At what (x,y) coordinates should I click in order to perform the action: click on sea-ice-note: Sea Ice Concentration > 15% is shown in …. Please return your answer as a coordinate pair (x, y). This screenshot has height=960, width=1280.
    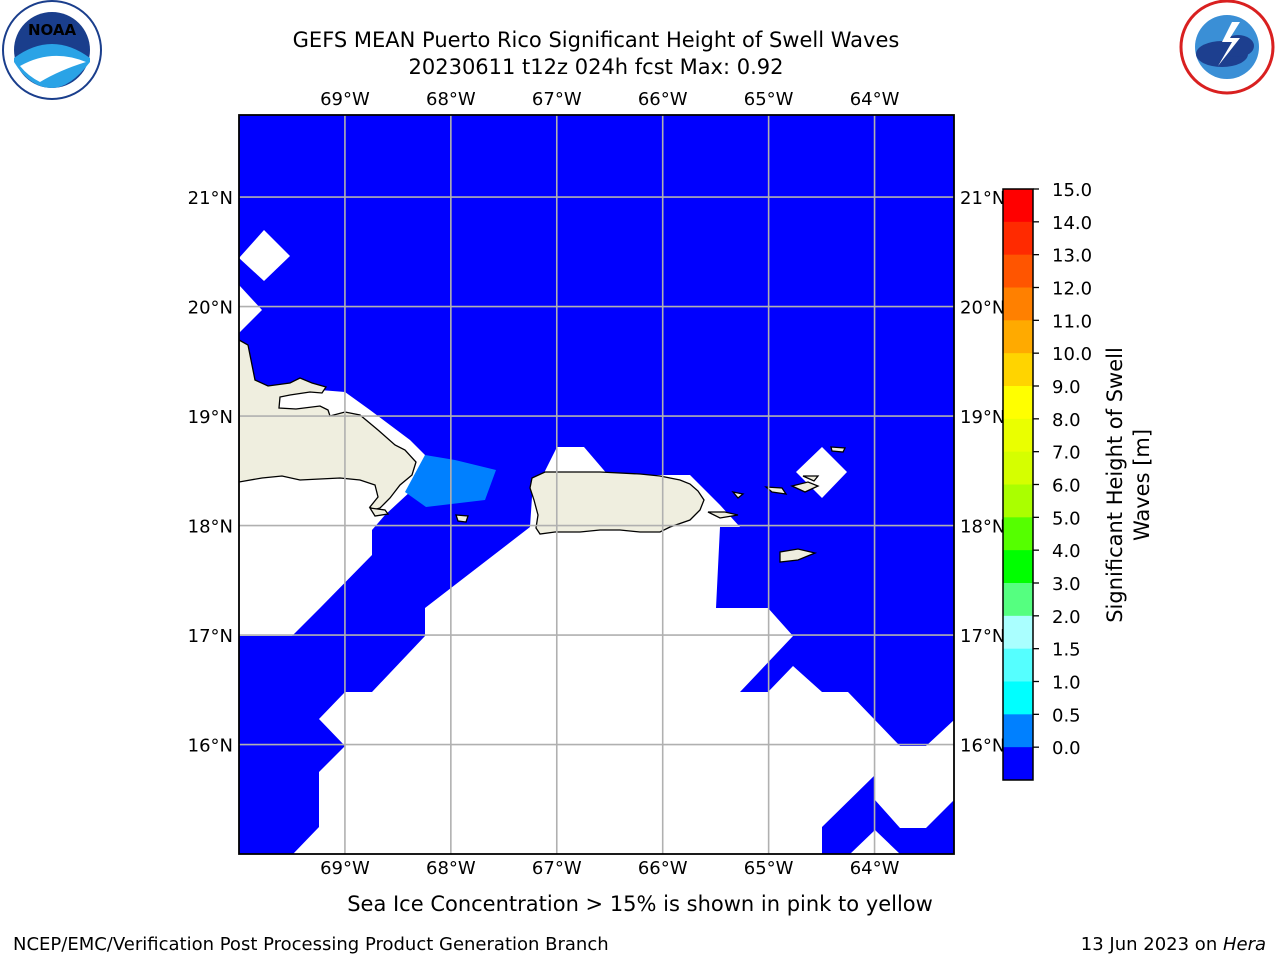
    Looking at the image, I should click on (640, 904).